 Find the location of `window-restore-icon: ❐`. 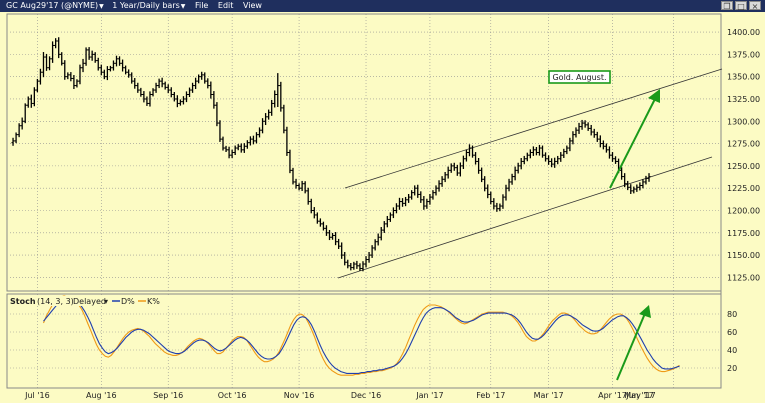

window-restore-icon: ❐ is located at coordinates (727, 6).